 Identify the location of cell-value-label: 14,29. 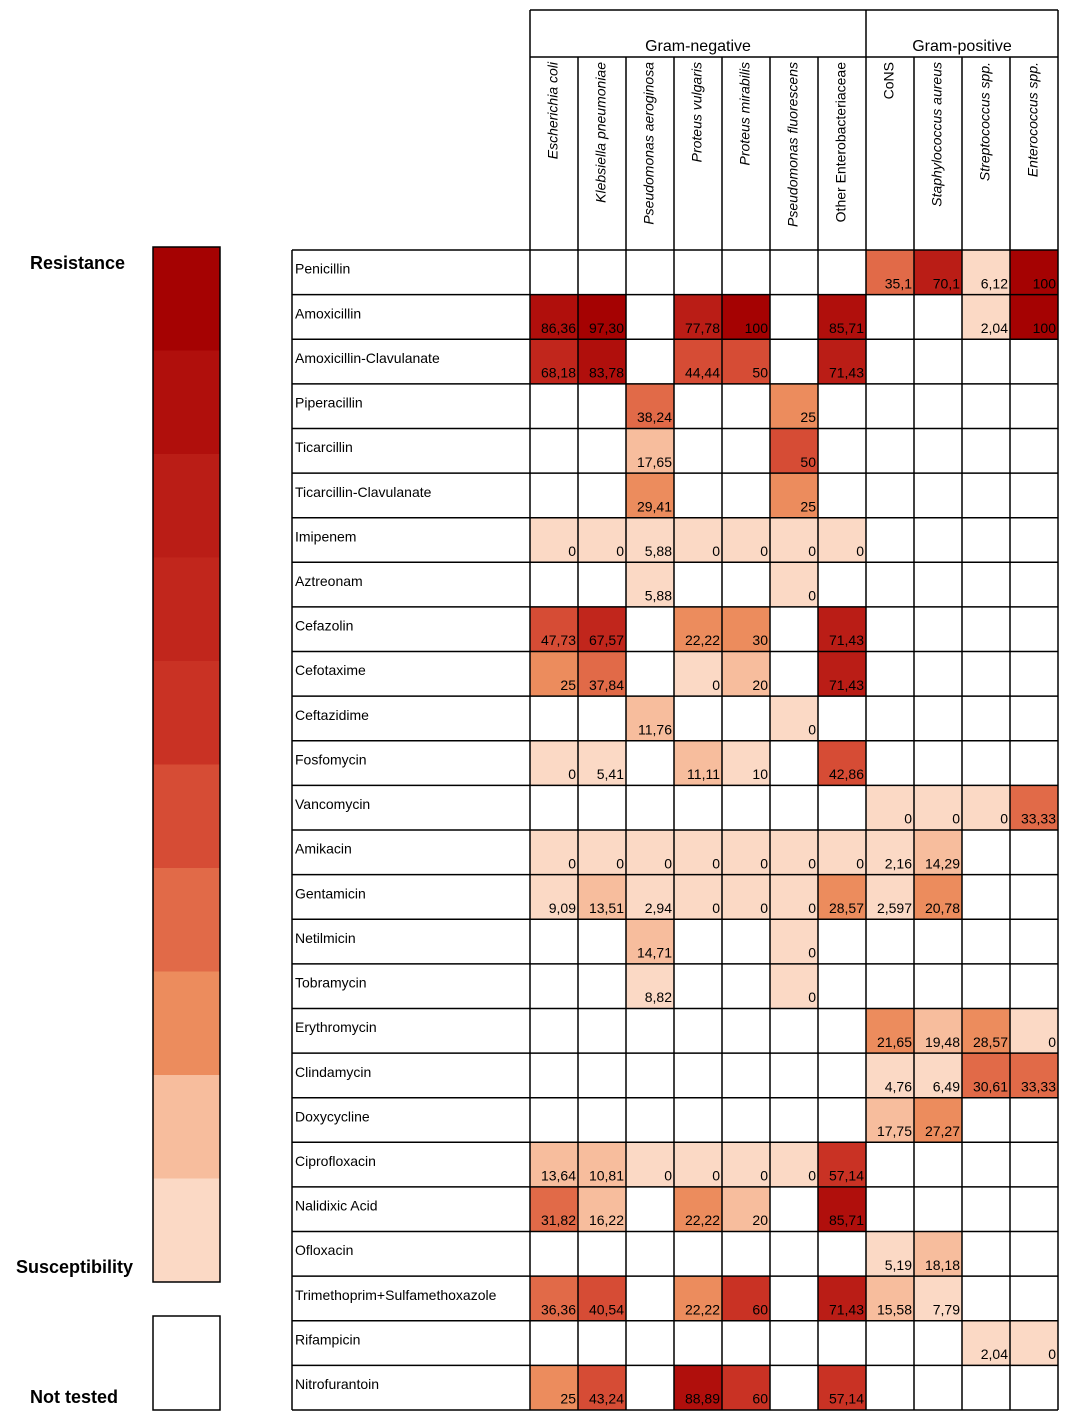
(942, 863).